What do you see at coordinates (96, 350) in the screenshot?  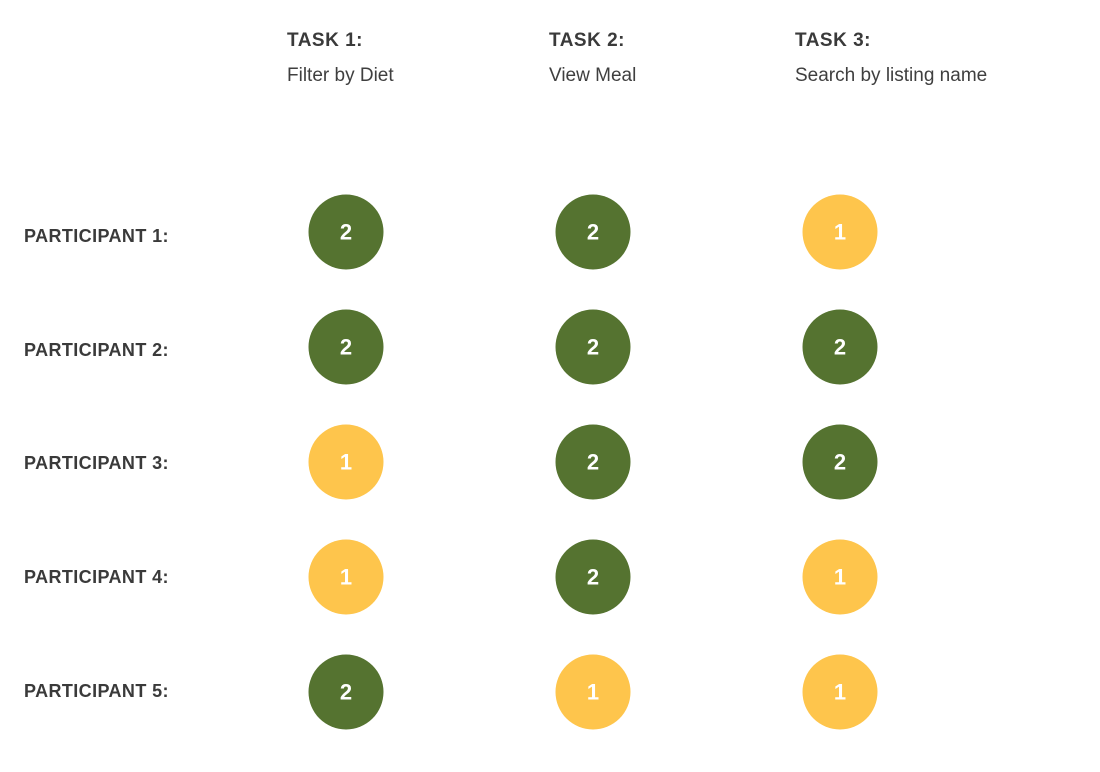 I see `participant-label-2: PARTICIPANT 2:` at bounding box center [96, 350].